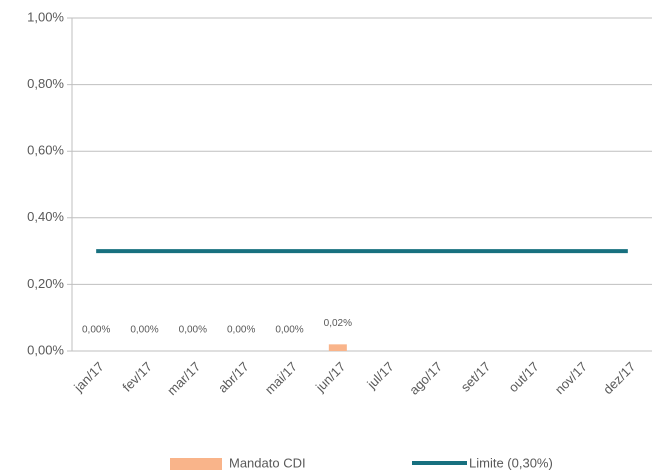  What do you see at coordinates (281, 378) in the screenshot?
I see `x-tick-label: mai/17` at bounding box center [281, 378].